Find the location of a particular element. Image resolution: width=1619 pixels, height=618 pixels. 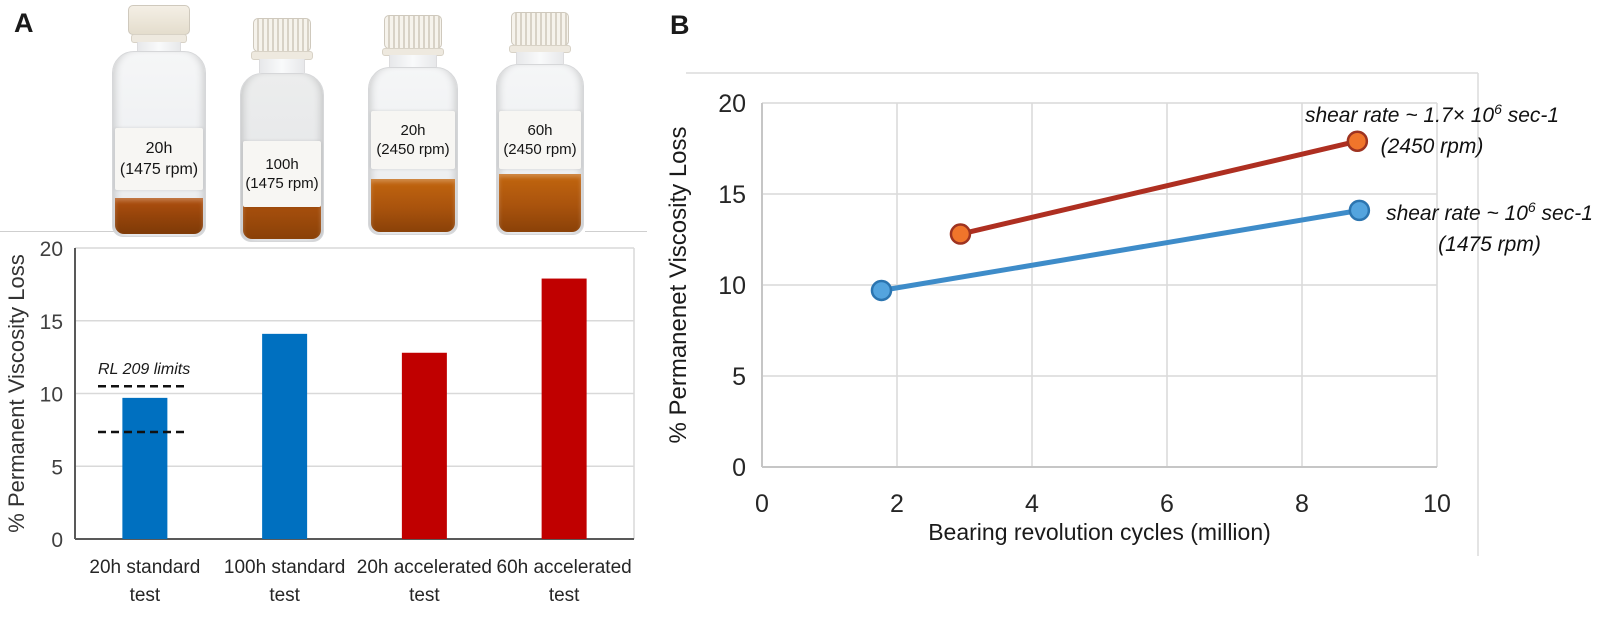

x-tick-label: 6 is located at coordinates (1167, 504).